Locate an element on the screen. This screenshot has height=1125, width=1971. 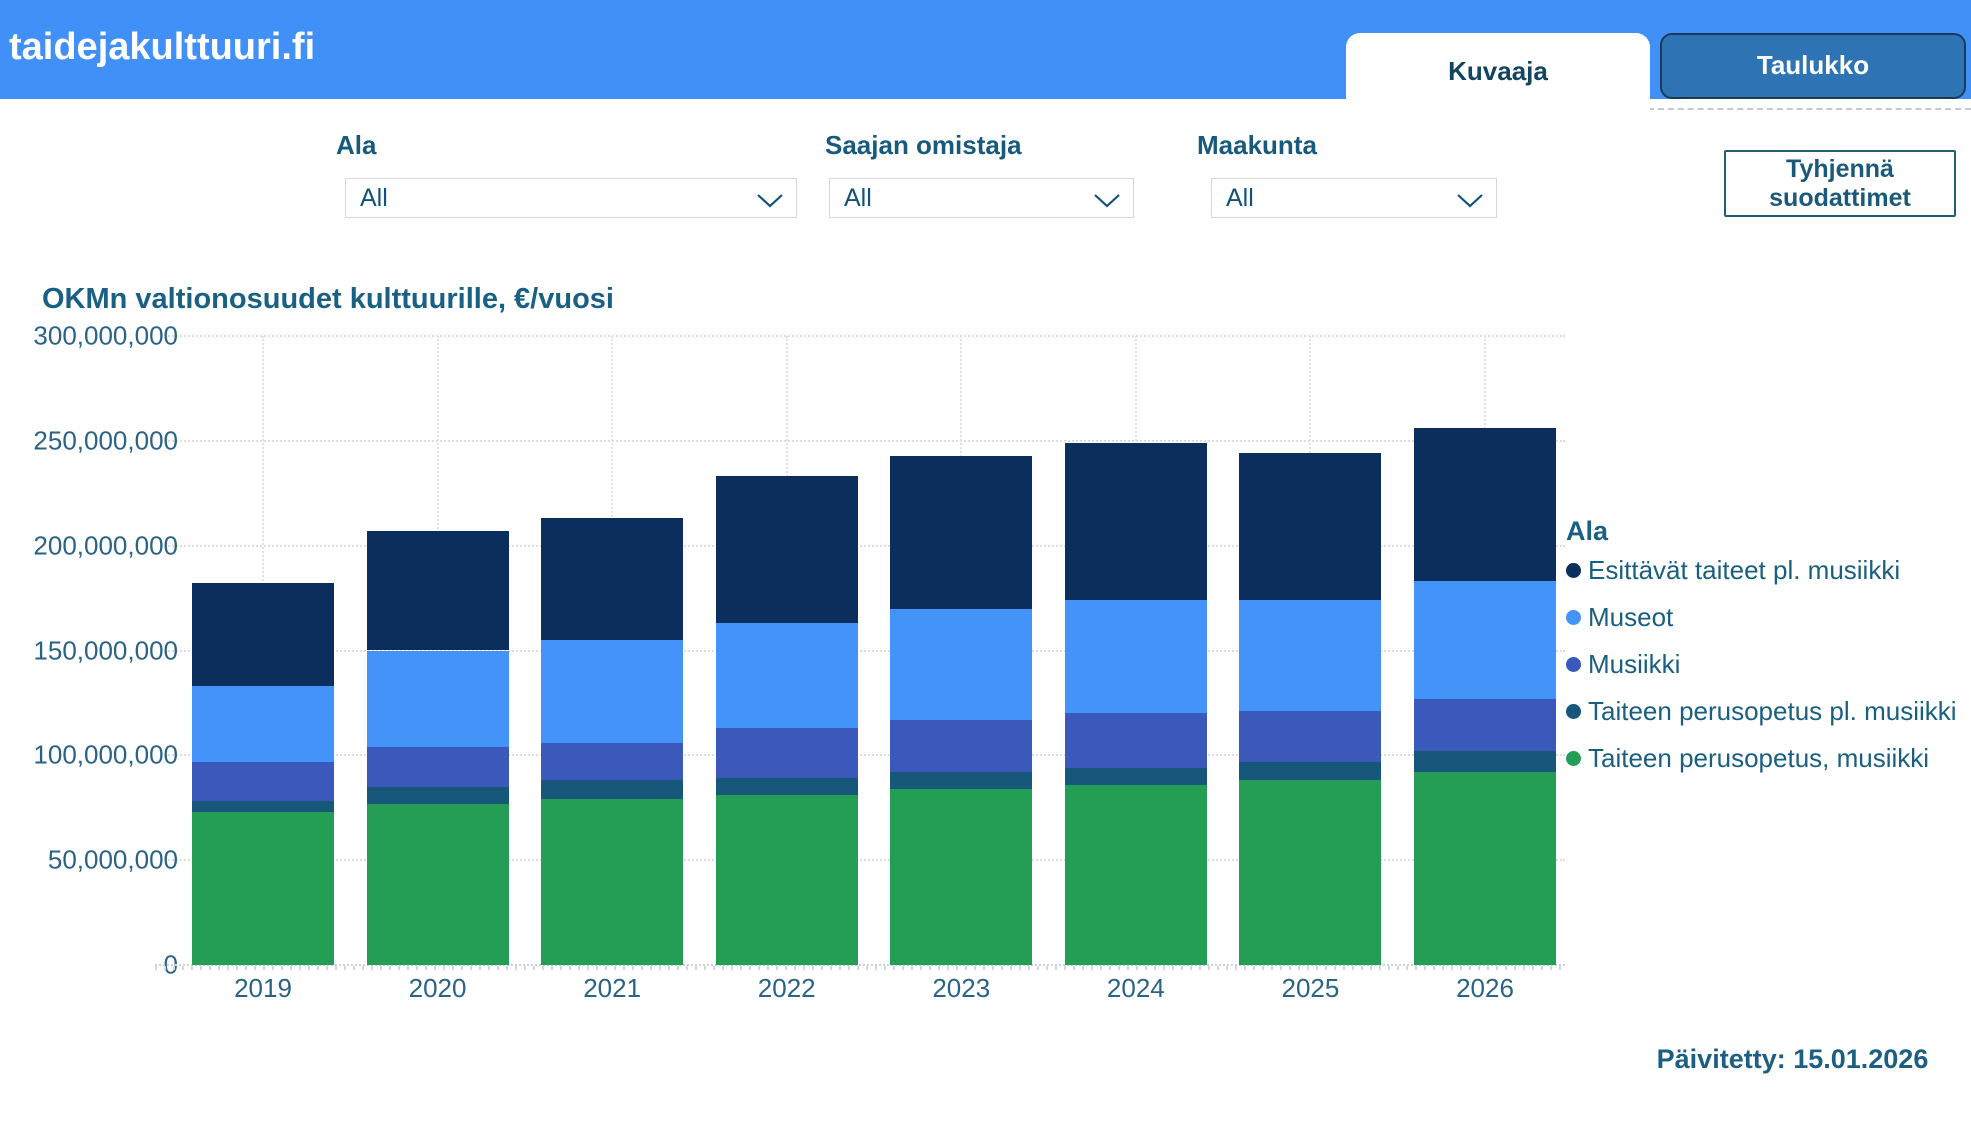
x-axis-label: 2023 is located at coordinates (961, 988).